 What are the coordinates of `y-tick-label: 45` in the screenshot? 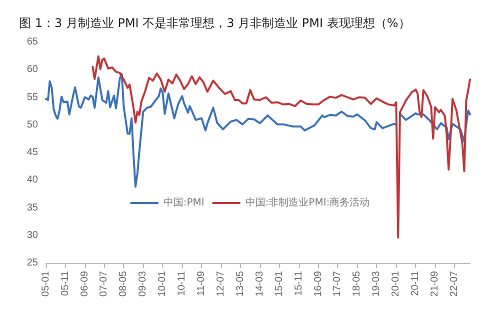 It's located at (32, 152).